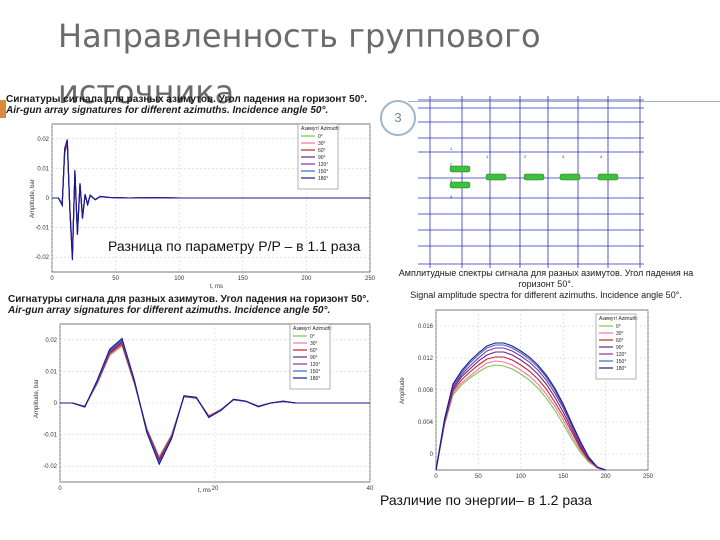 The height and width of the screenshot is (540, 720). Describe the element at coordinates (525, 156) in the screenshot. I see `diagram-col-label: 2` at that location.